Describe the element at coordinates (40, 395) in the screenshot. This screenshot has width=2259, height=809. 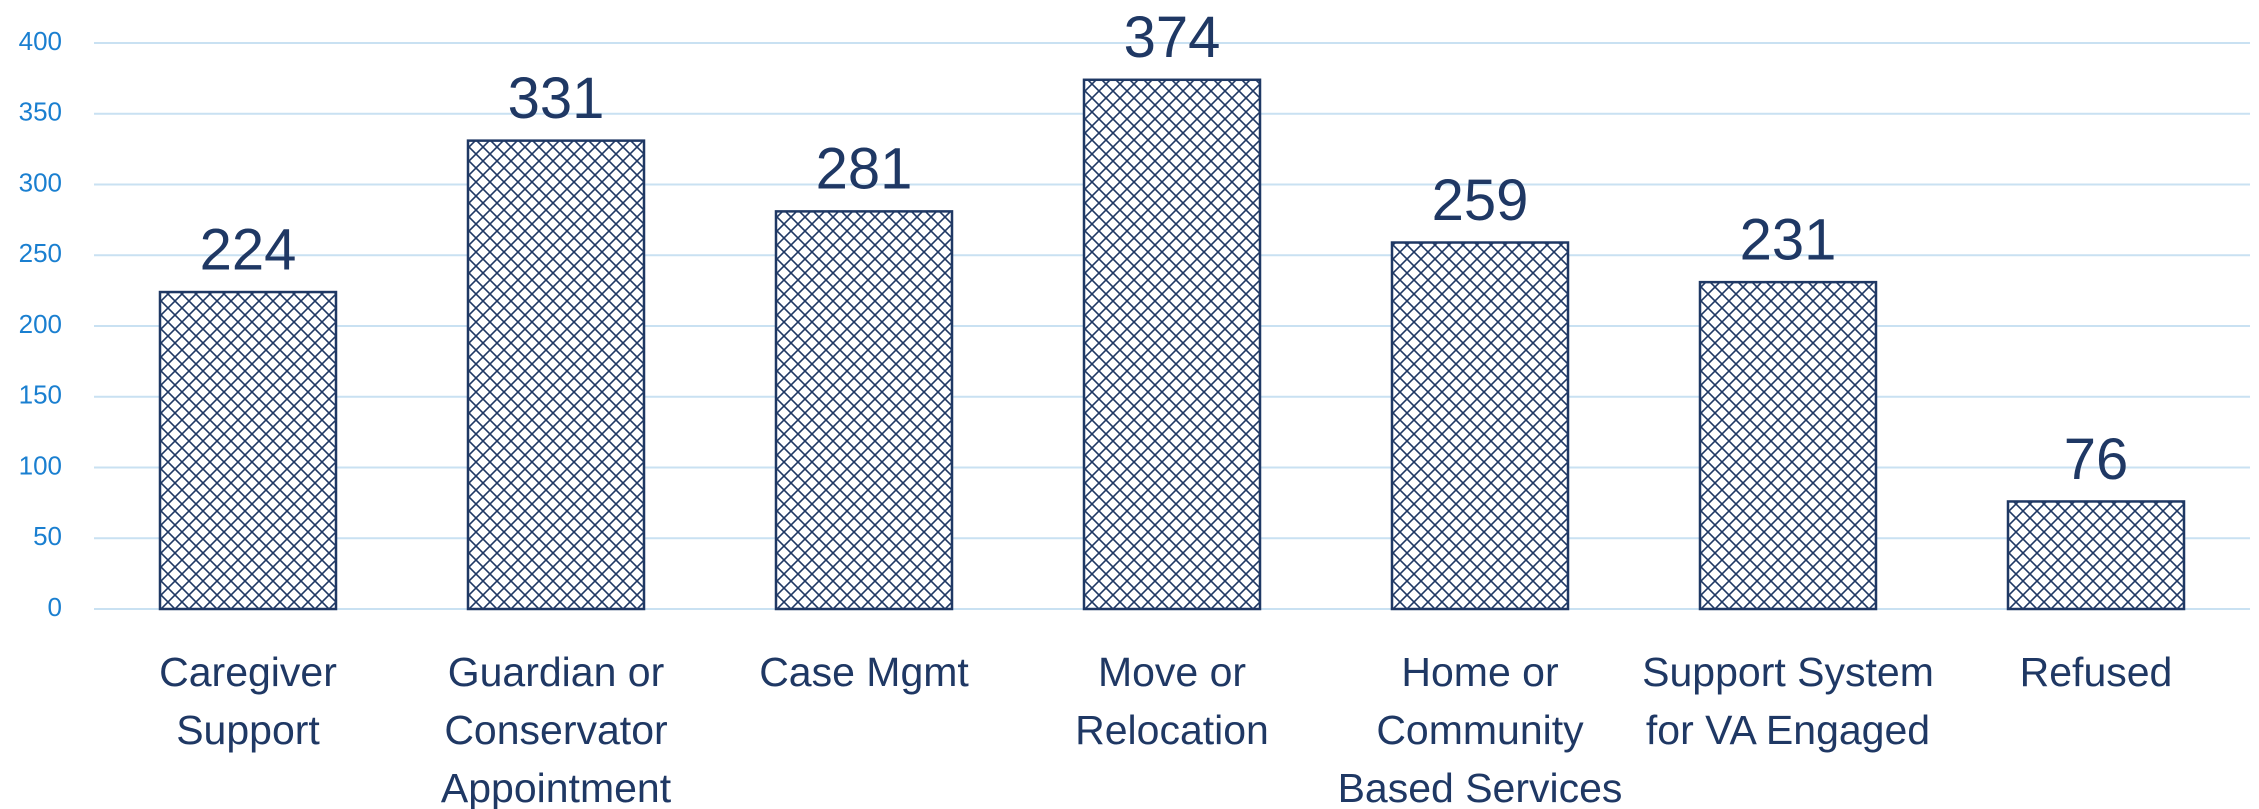
I see `y-tick-label: 150` at that location.